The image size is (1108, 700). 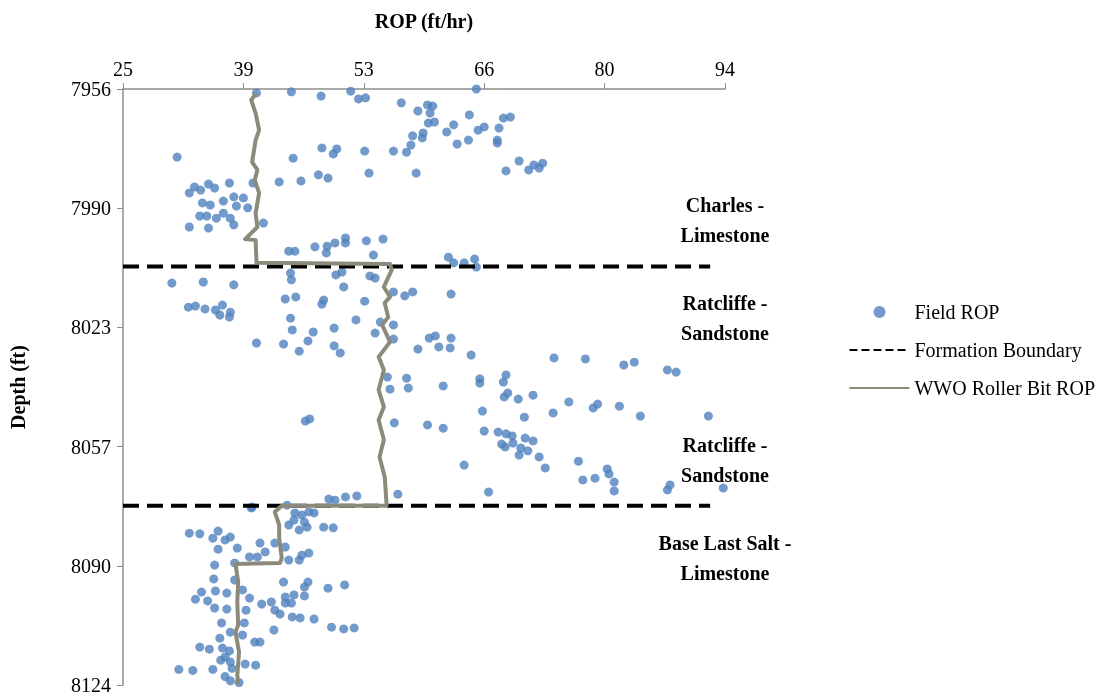 What do you see at coordinates (123, 69) in the screenshot?
I see `x-tick-label: 25` at bounding box center [123, 69].